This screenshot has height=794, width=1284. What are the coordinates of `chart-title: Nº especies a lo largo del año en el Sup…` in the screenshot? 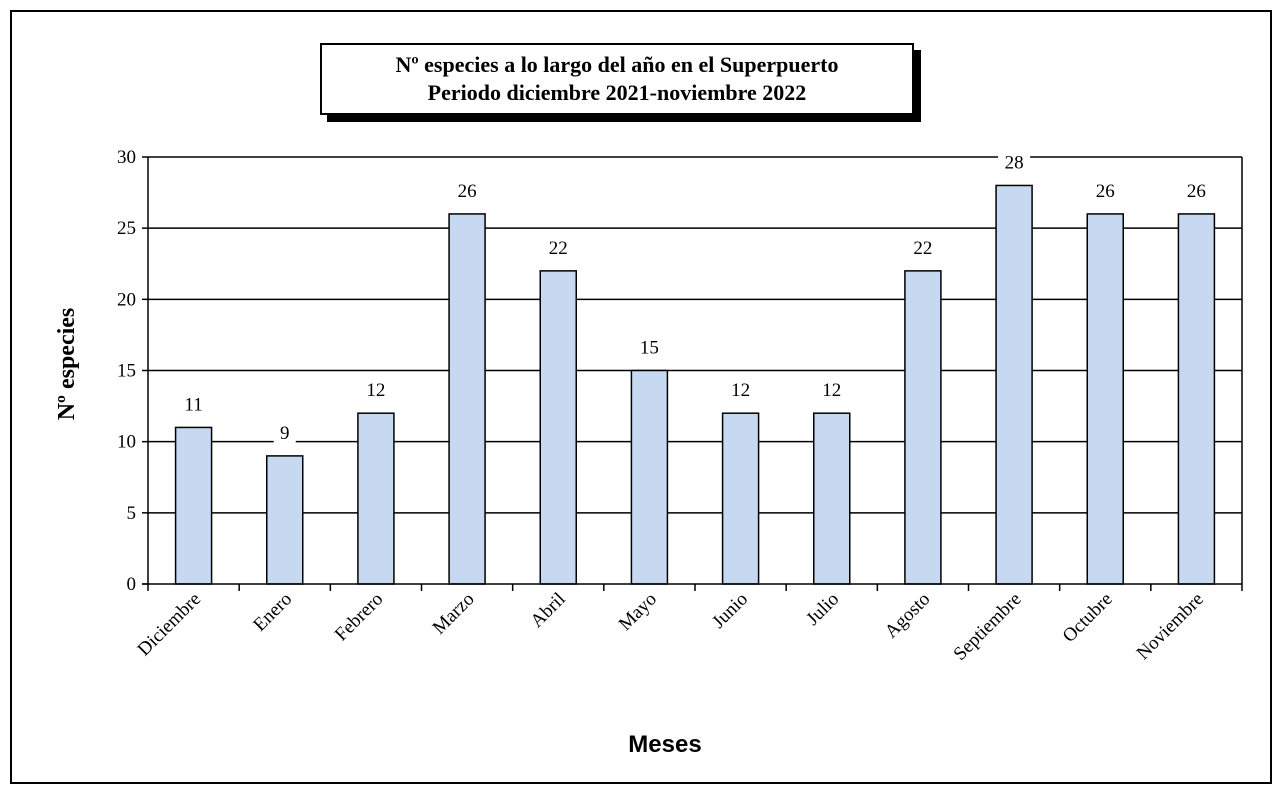 It's located at (617, 79).